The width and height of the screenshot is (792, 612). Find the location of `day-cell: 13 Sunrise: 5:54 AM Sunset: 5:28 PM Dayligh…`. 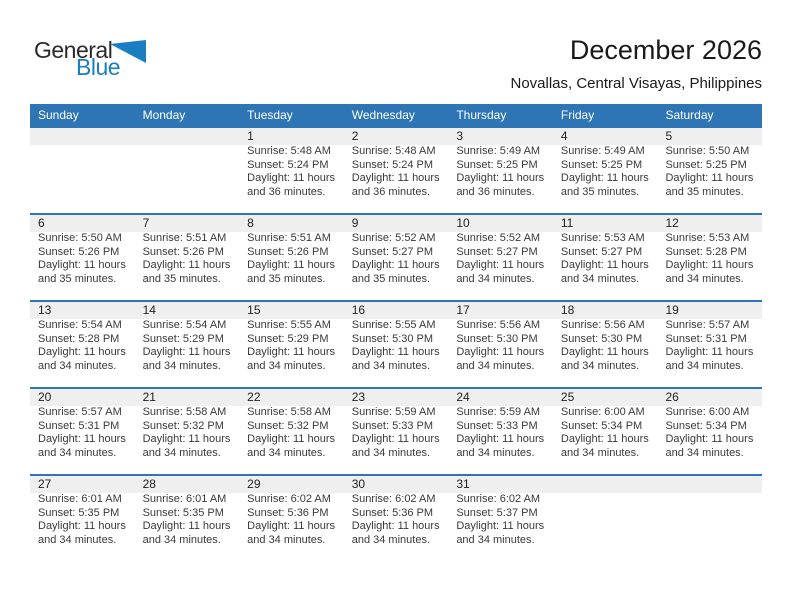

day-cell: 13 Sunrise: 5:54 AM Sunset: 5:28 PM Dayligh… is located at coordinates (82, 344).